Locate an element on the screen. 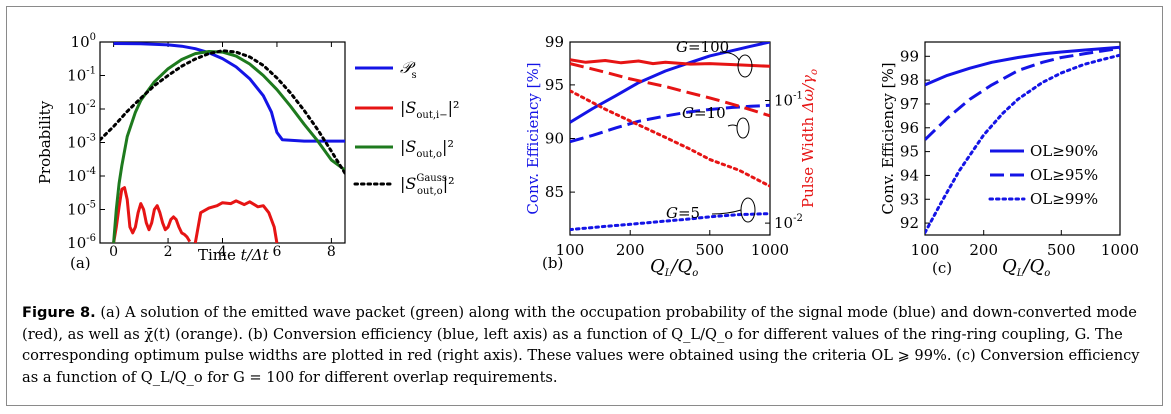 This screenshot has height=414, width=1171. panel-a-ytick-label: 10⁻⁴ is located at coordinates (81, 175).